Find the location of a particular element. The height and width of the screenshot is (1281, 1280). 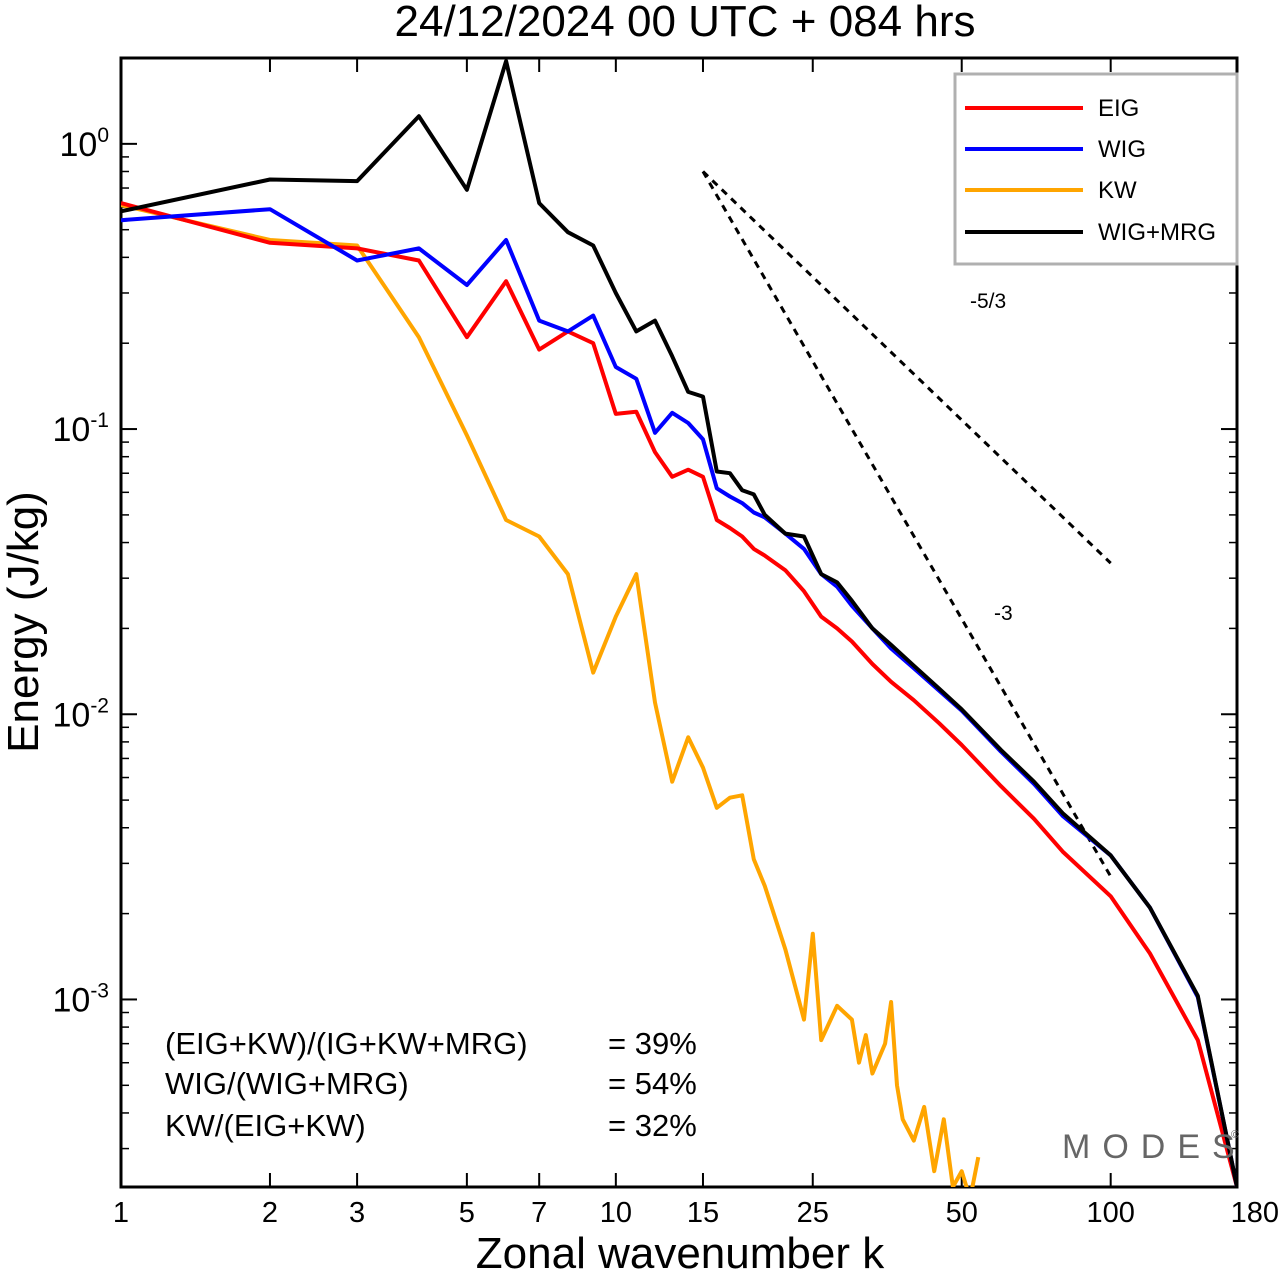

y-tick-label--3: 10⁻³ is located at coordinates (80, 999).